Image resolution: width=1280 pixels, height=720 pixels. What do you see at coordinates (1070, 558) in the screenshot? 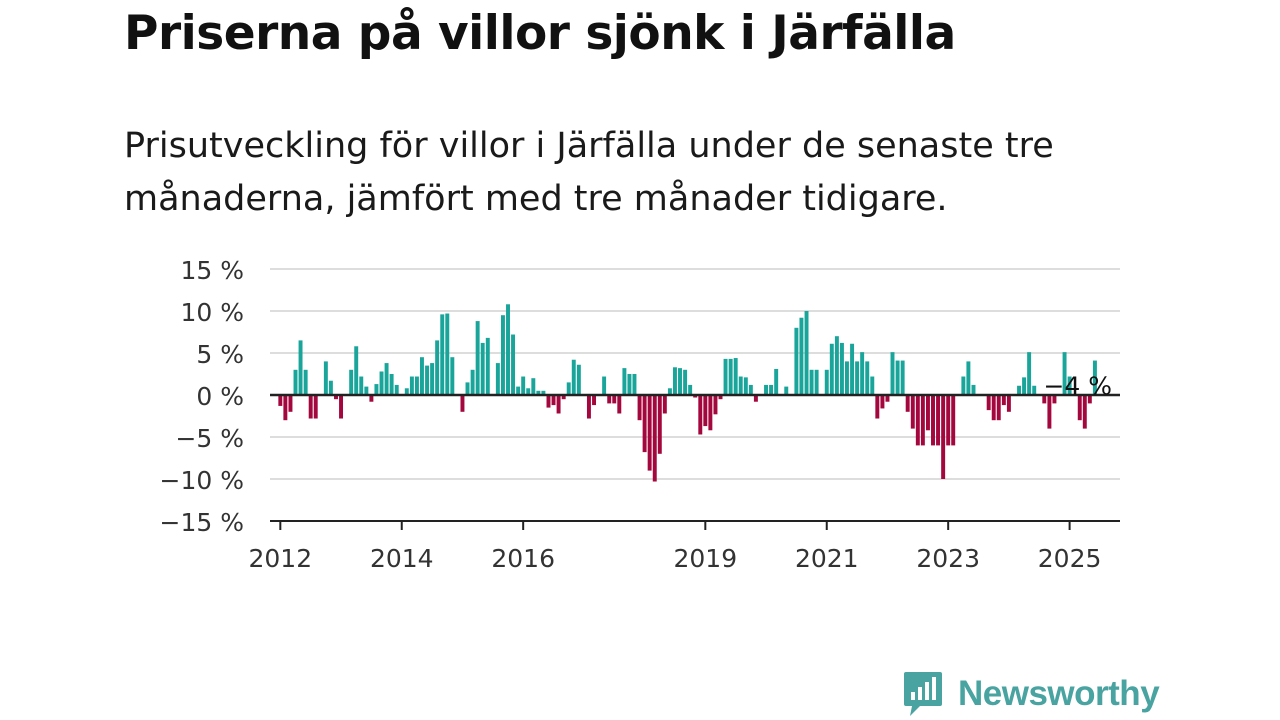
I see `x-tick-label: 2025` at bounding box center [1070, 558].